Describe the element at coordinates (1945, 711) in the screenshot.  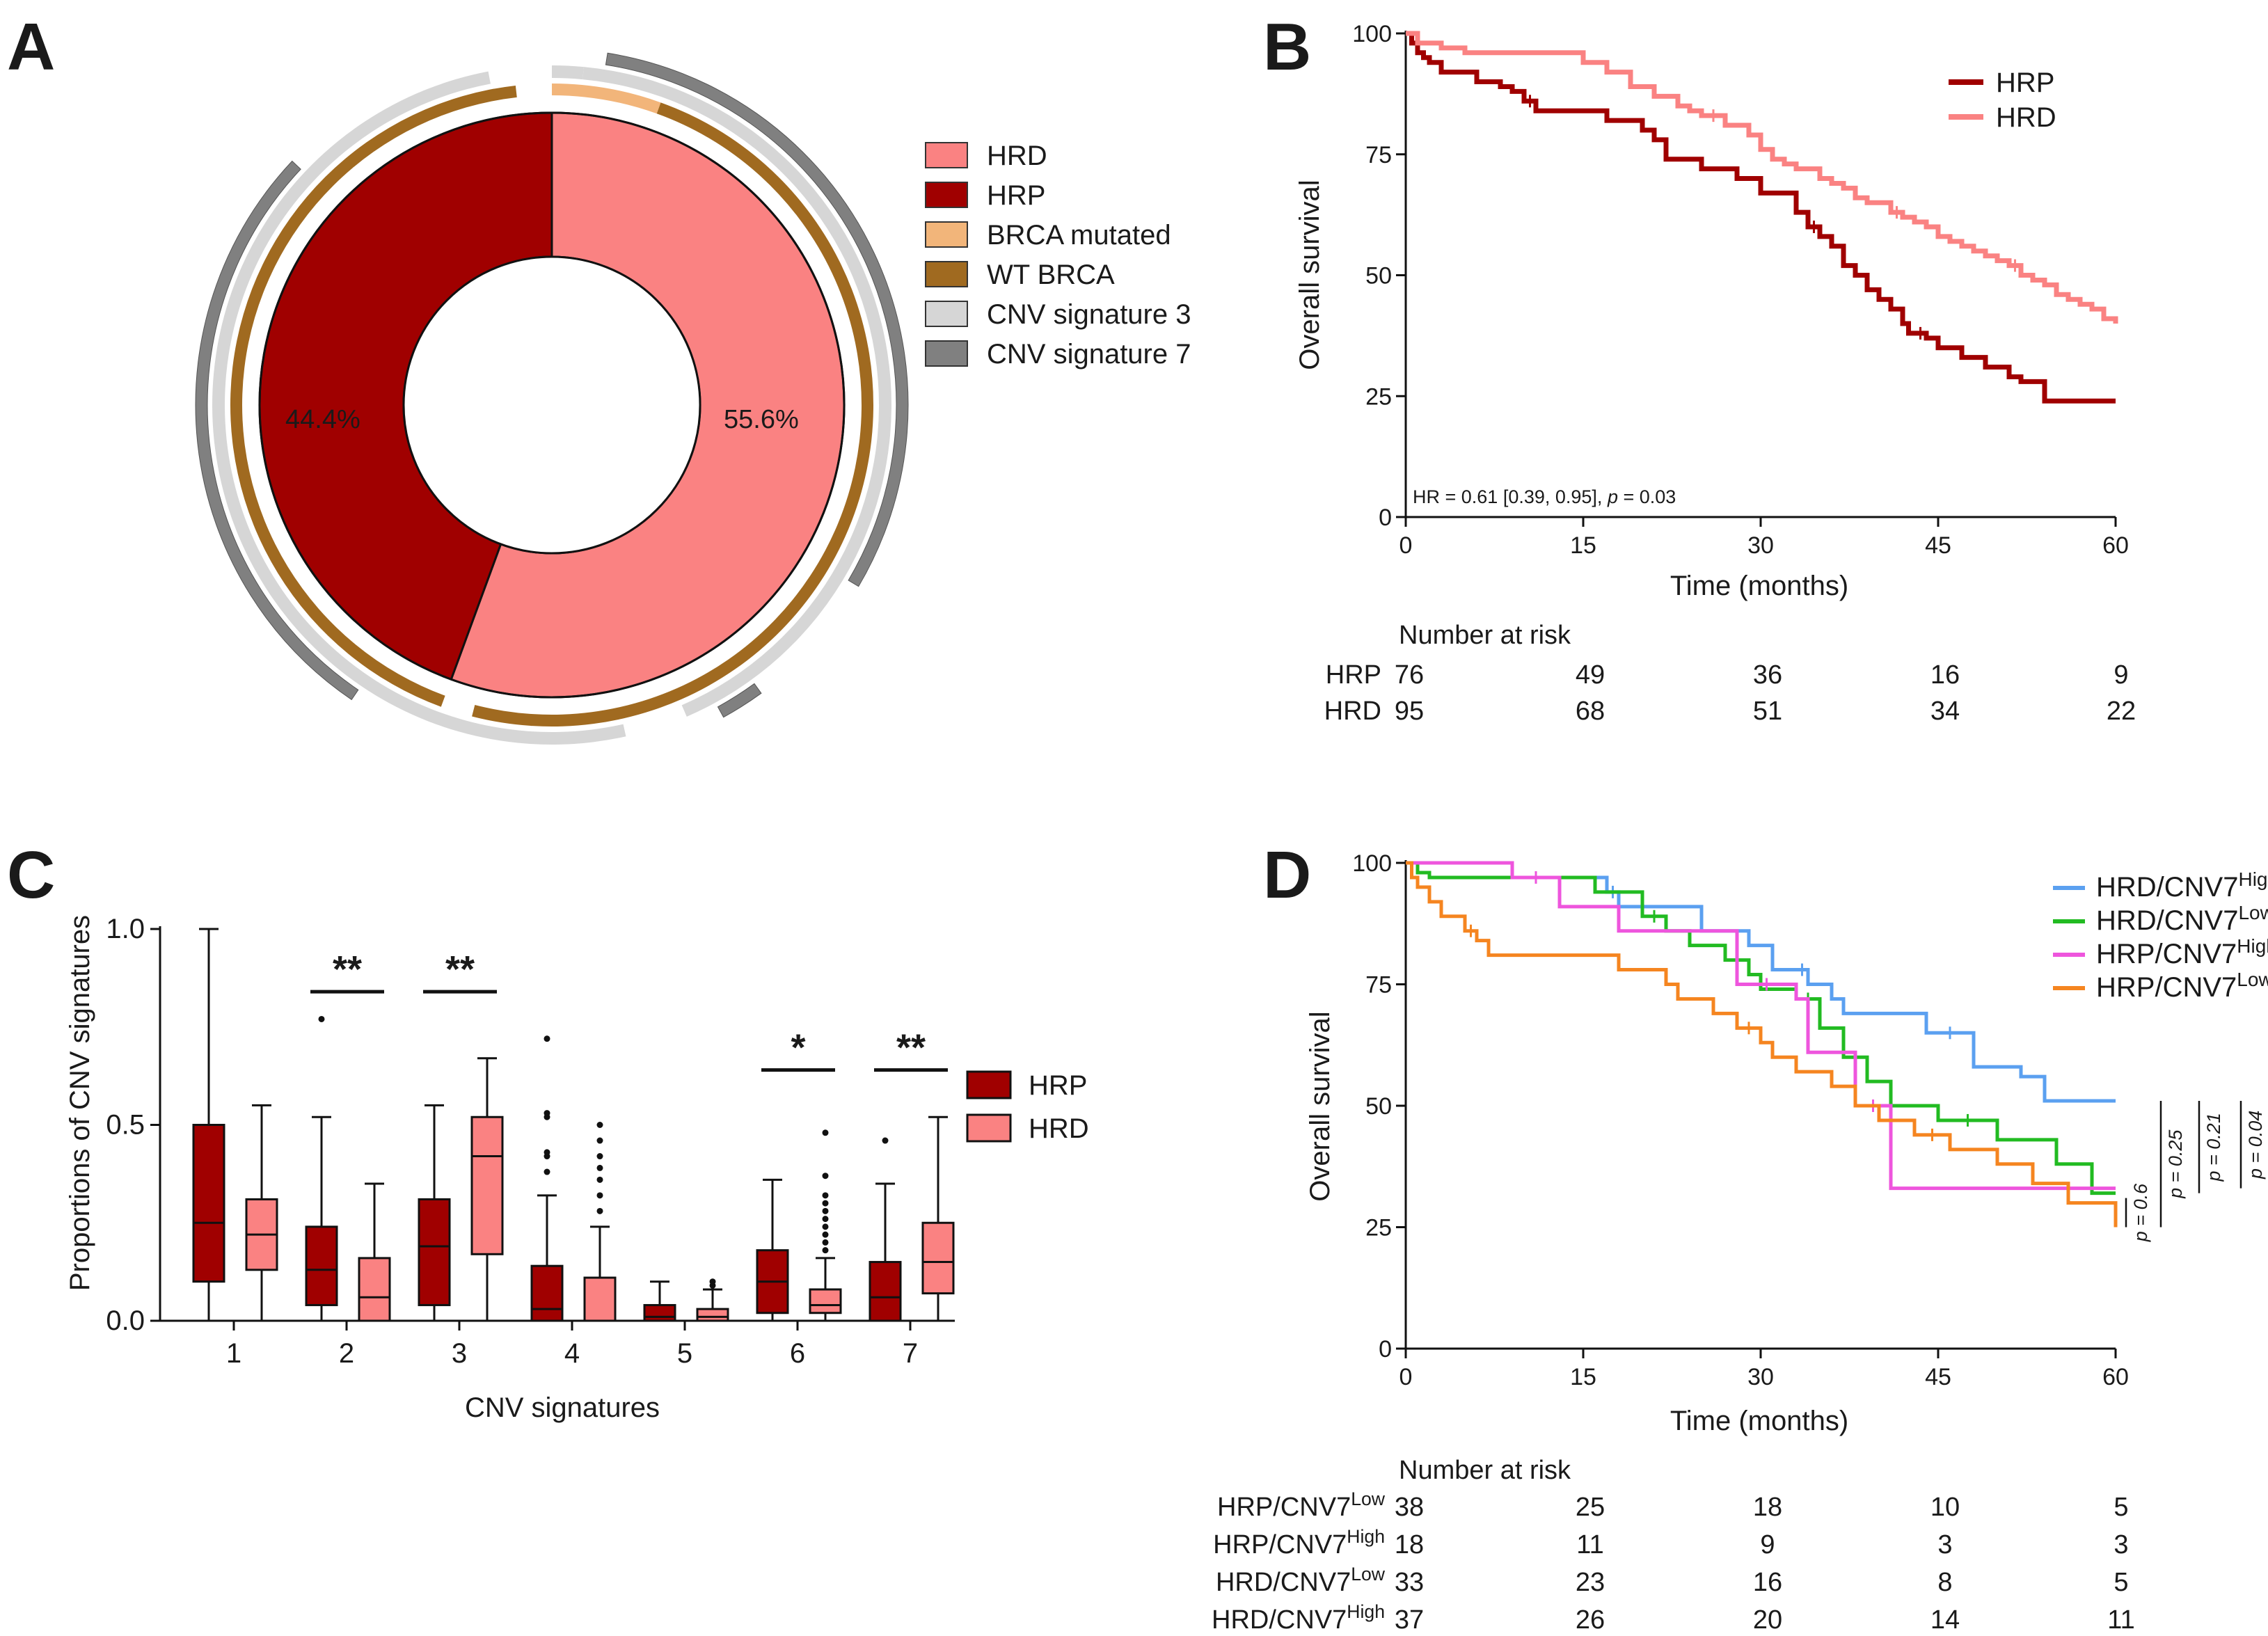
I see `panel-b-risk-hrd-3: 34` at that location.